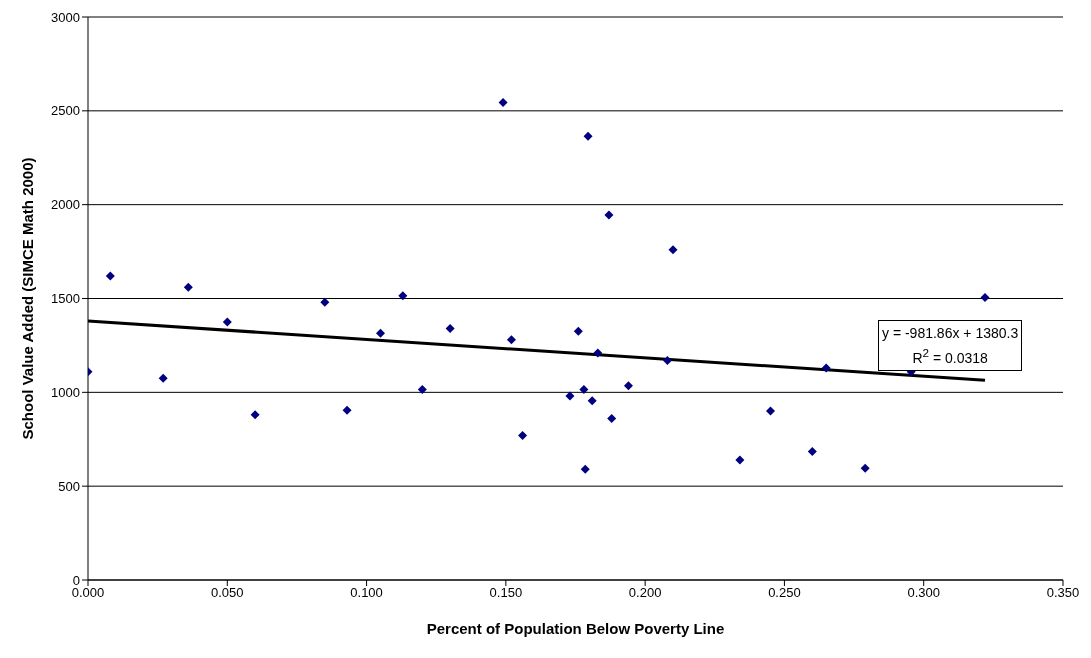 This screenshot has height=658, width=1091. What do you see at coordinates (28, 298) in the screenshot?
I see `y-axis-title: School Value Added (SIMCE Math 2000)` at bounding box center [28, 298].